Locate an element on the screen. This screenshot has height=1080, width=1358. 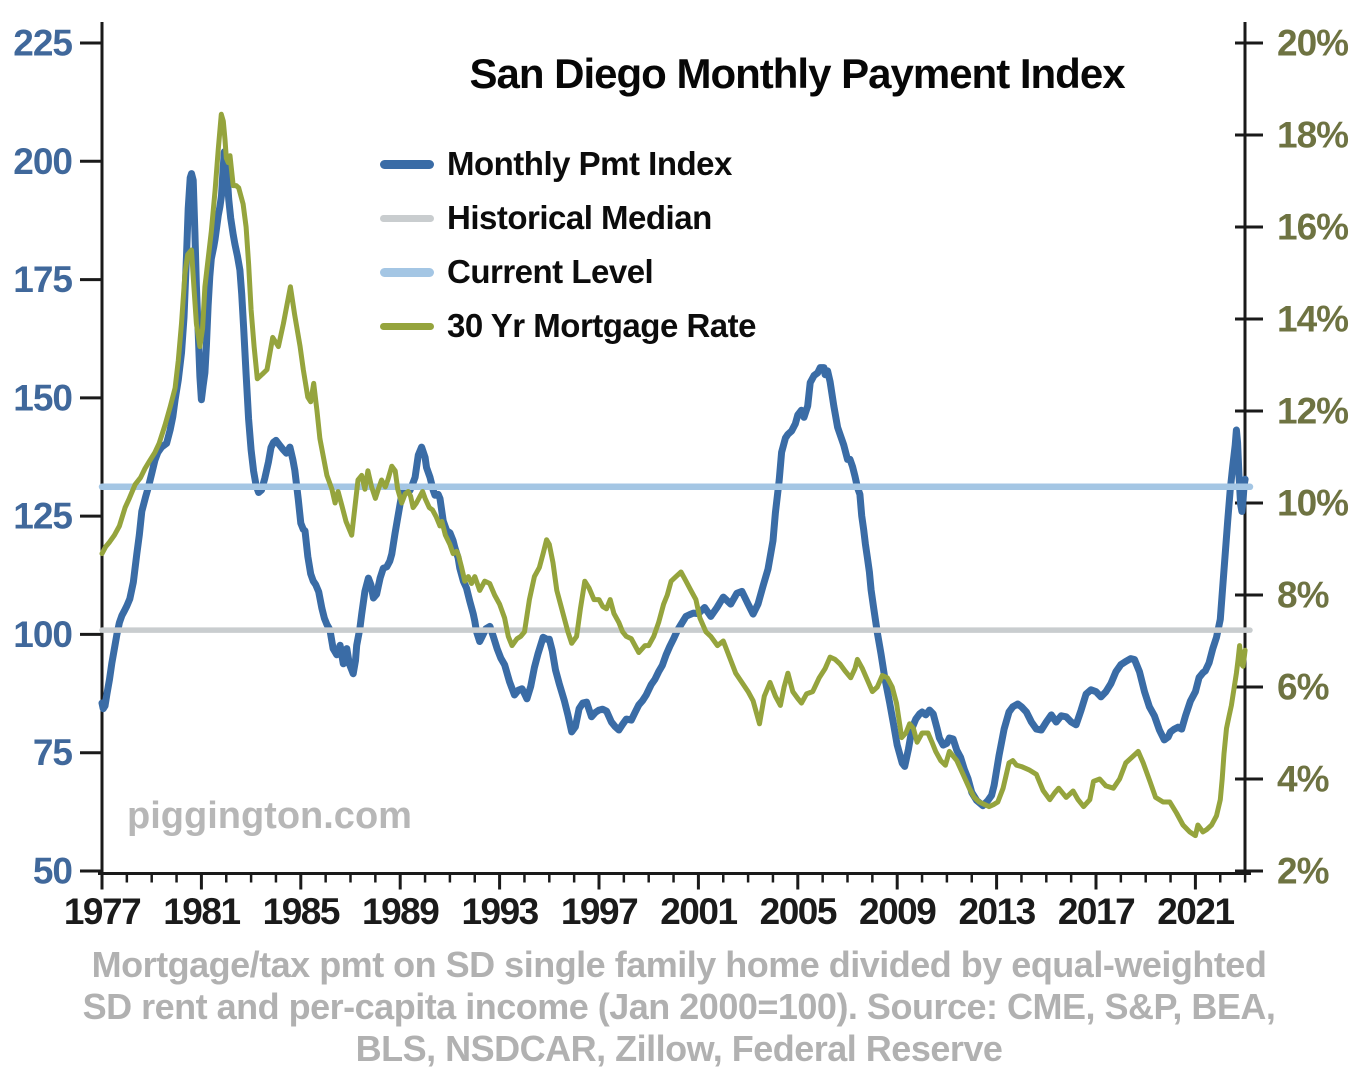
x-tick-label: 2017 is located at coordinates (1096, 911).